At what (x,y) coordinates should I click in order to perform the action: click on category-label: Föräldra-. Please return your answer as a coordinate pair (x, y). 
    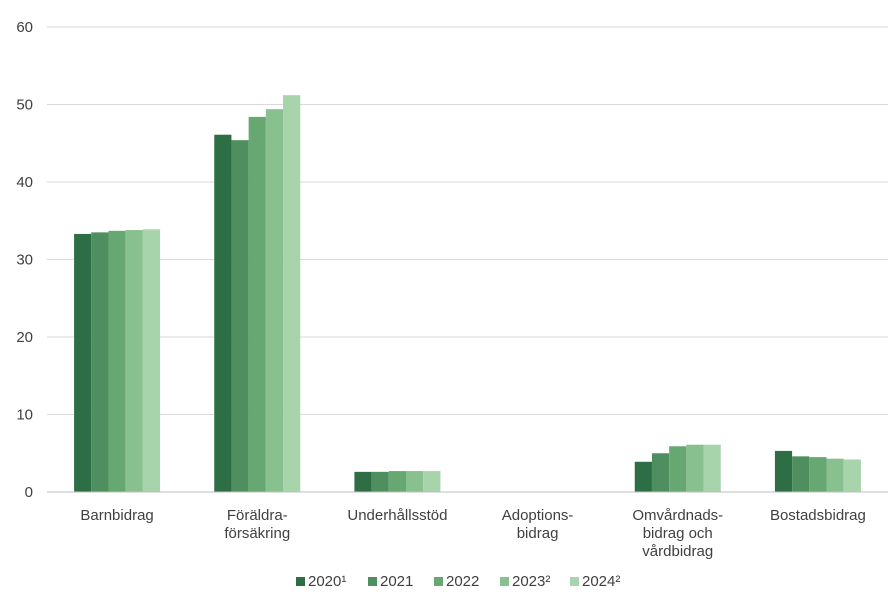
    Looking at the image, I should click on (257, 515).